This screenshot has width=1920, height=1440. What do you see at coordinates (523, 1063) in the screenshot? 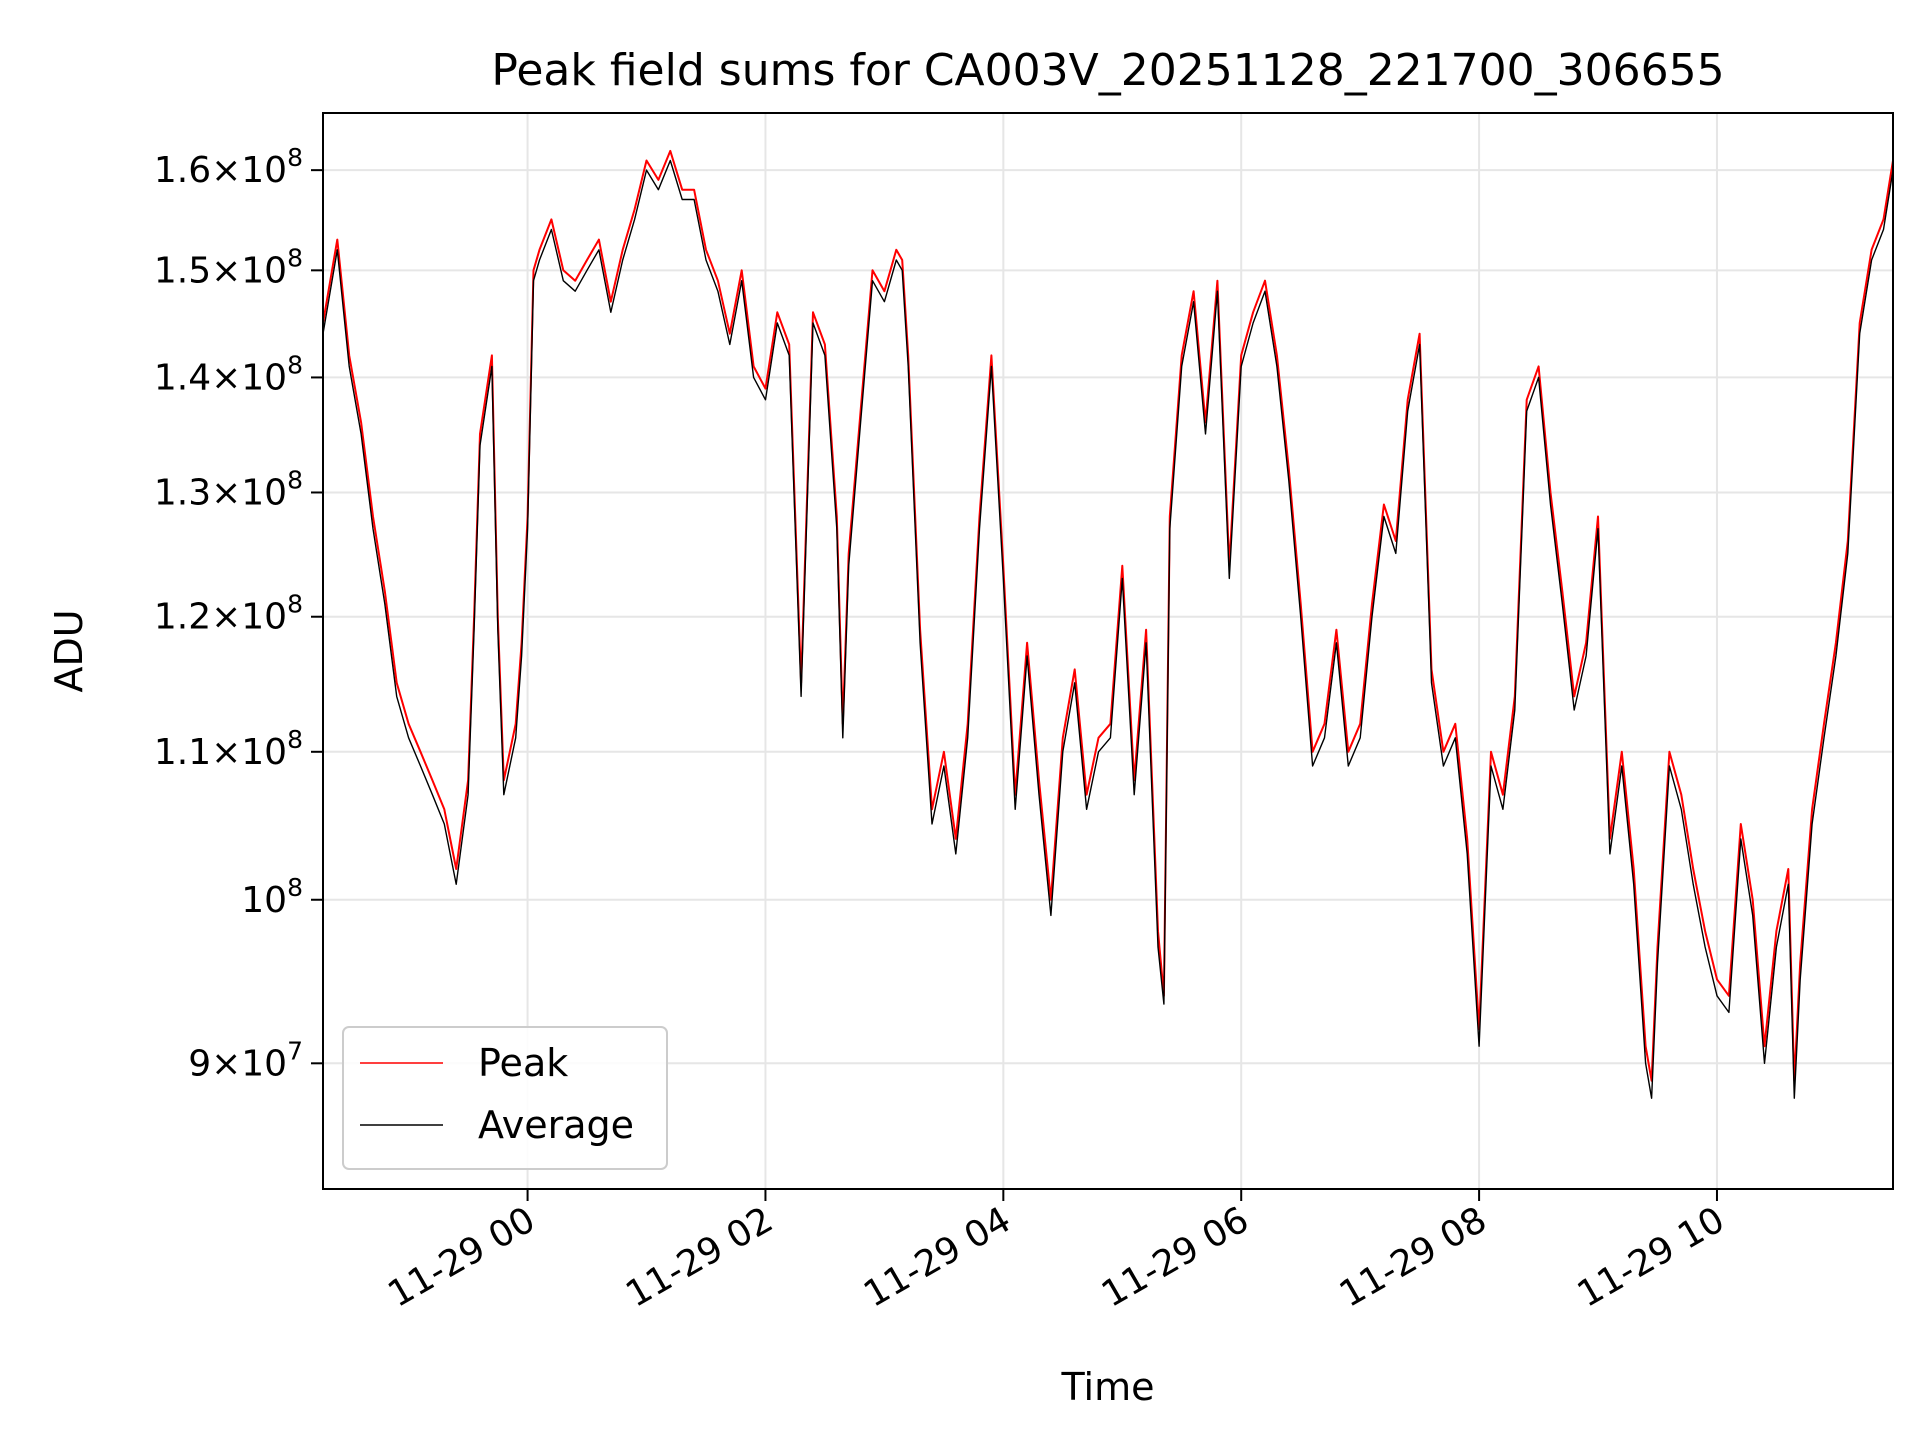
I see `legend-label-peak: Peak` at bounding box center [523, 1063].